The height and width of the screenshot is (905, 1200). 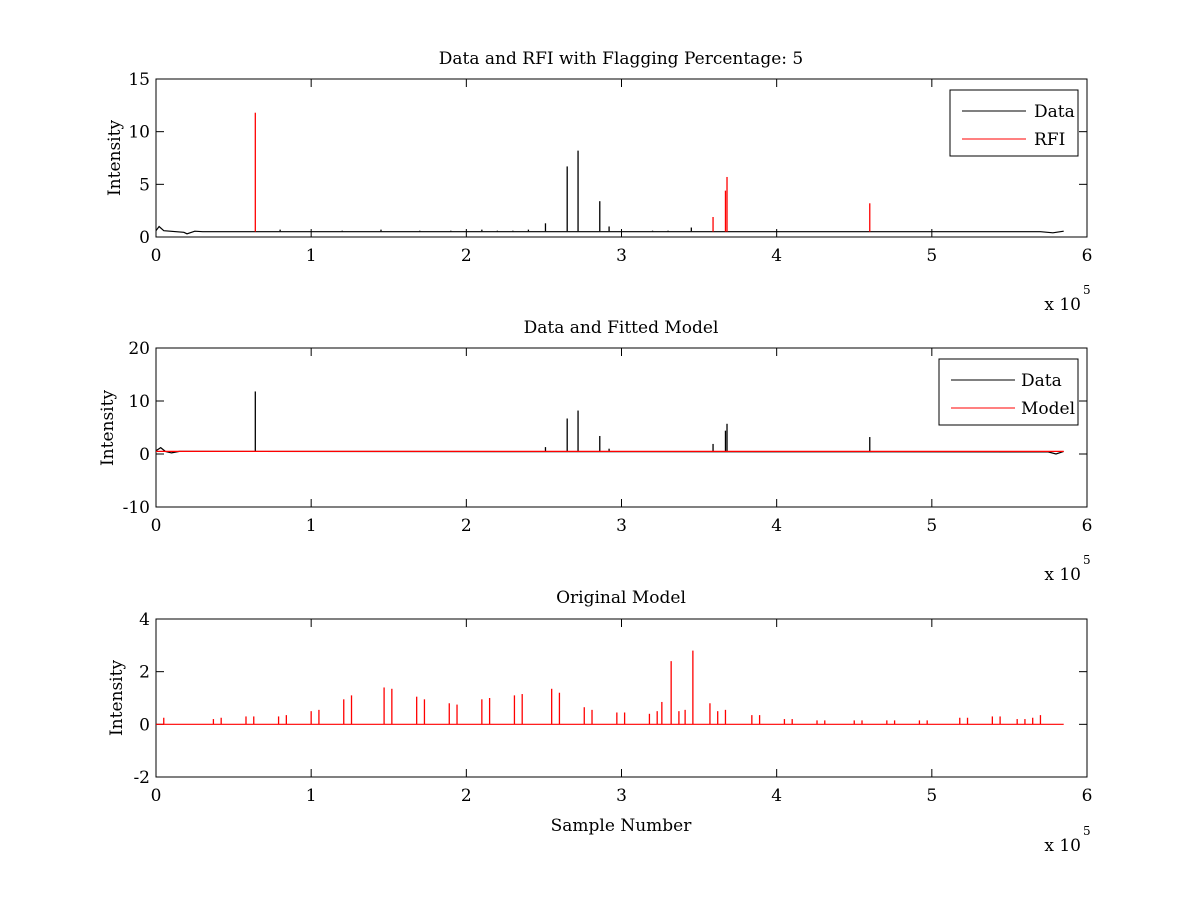 I want to click on legend: Data Model, so click(x=1008, y=392).